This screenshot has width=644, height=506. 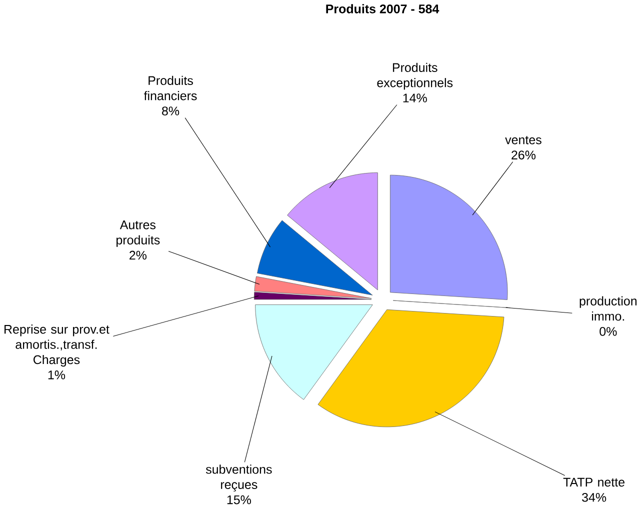 What do you see at coordinates (593, 482) in the screenshot?
I see `slice-label: TATP nette` at bounding box center [593, 482].